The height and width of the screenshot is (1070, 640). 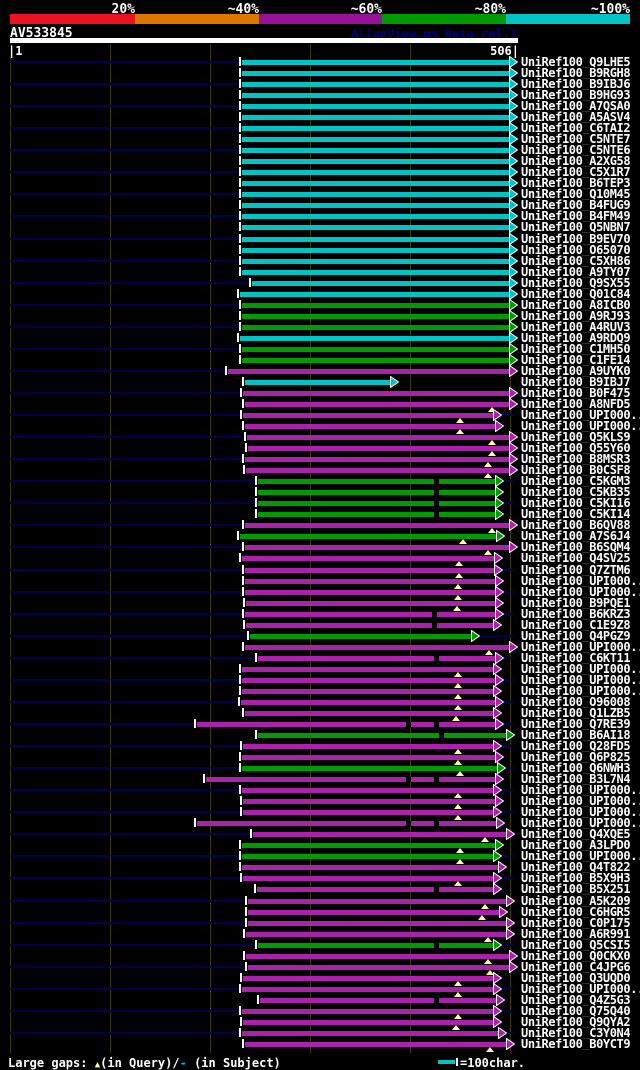 I want to click on hit-label: UniRef100_Q4XQE5, so click(x=576, y=834).